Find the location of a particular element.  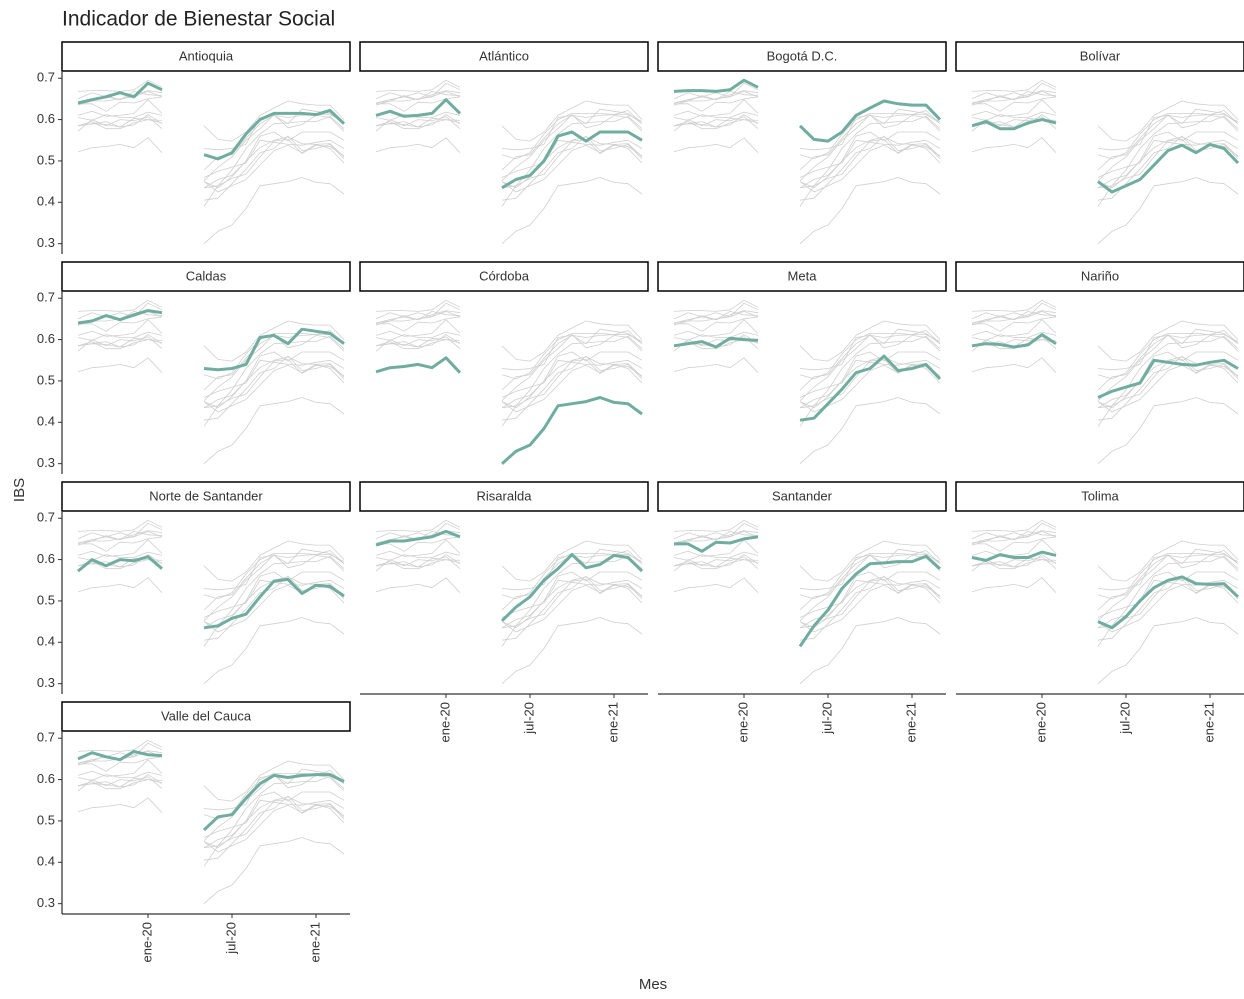

strip-label: Valle del Cauca is located at coordinates (206, 715).